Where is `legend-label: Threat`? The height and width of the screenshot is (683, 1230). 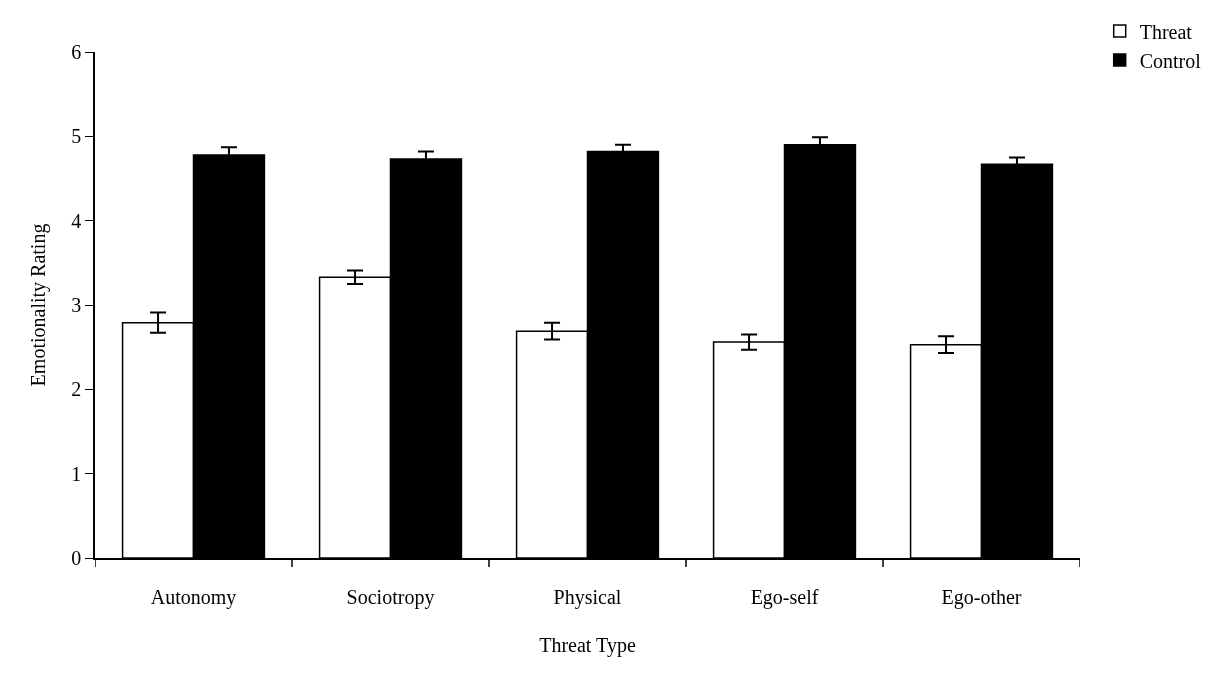
legend-label: Threat is located at coordinates (1166, 31).